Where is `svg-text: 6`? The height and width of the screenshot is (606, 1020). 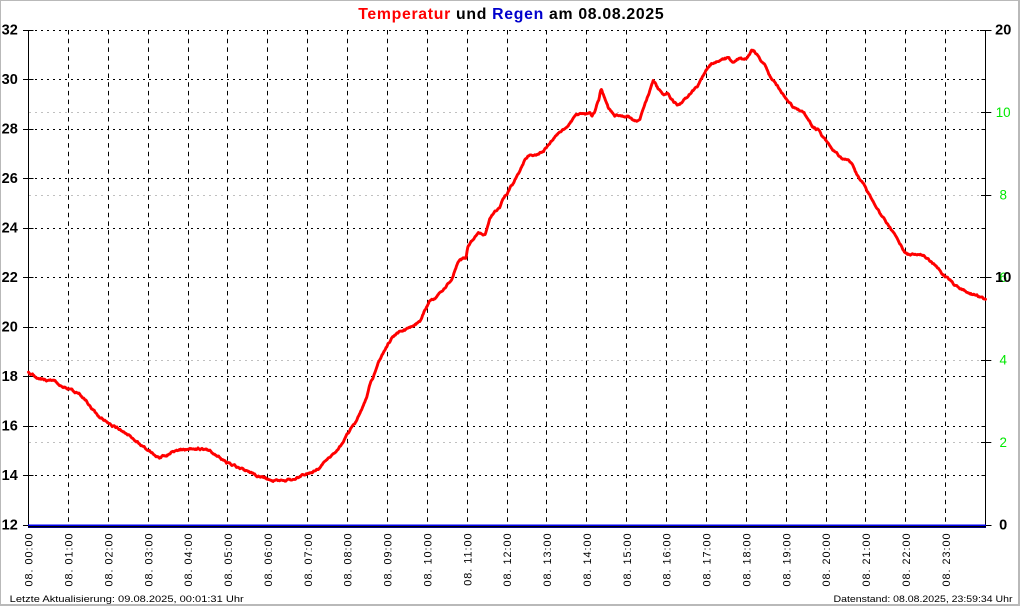 svg-text: 6 is located at coordinates (1002, 277).